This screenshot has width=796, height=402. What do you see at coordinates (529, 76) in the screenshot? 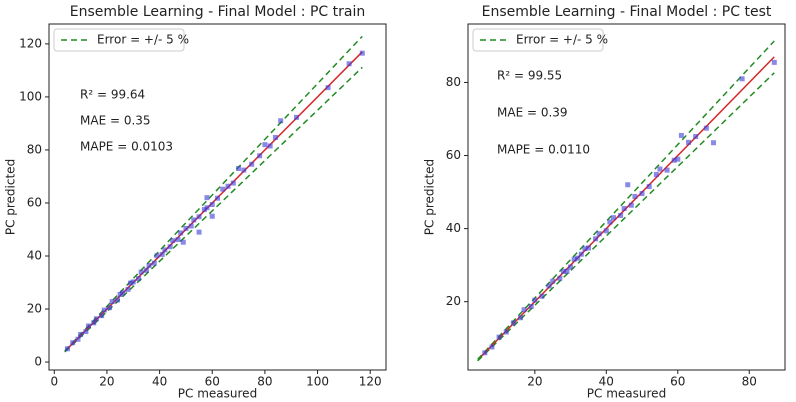
I see `annotation: R² = 99.55` at bounding box center [529, 76].